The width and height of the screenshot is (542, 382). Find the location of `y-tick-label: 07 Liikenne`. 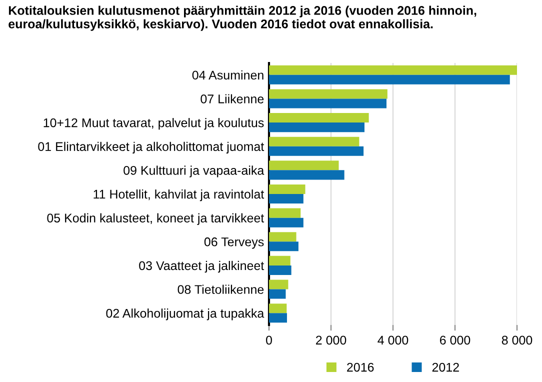

y-tick-label: 07 Liikenne is located at coordinates (232, 99).